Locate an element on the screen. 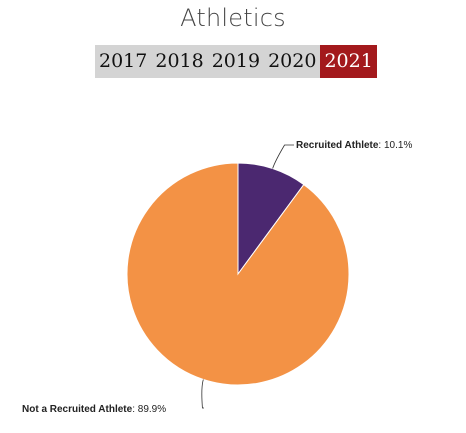 This screenshot has height=433, width=466. slice-label-not-recruited-name: Not a Recruited Athlete is located at coordinates (77, 409).